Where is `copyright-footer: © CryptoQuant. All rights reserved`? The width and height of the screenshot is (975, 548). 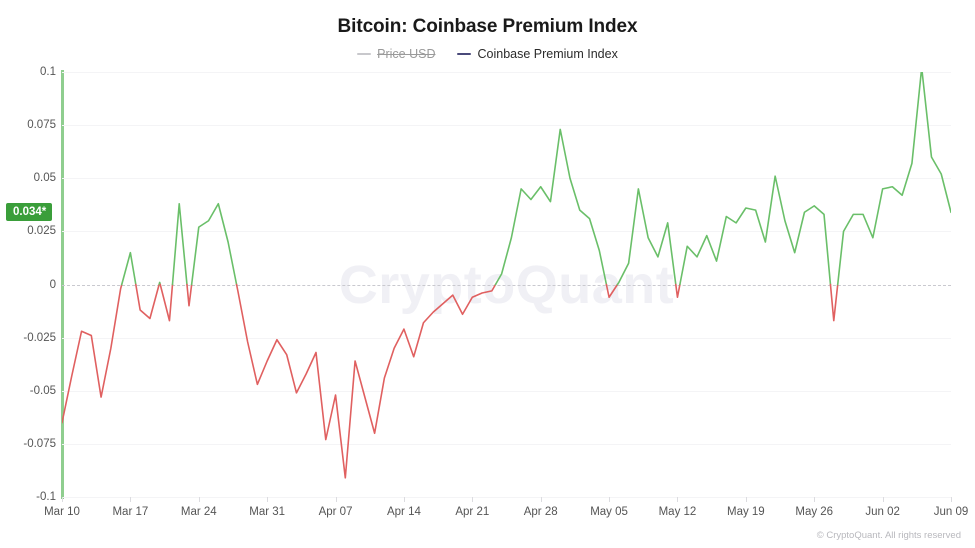 copyright-footer: © CryptoQuant. All rights reserved is located at coordinates (888, 535).